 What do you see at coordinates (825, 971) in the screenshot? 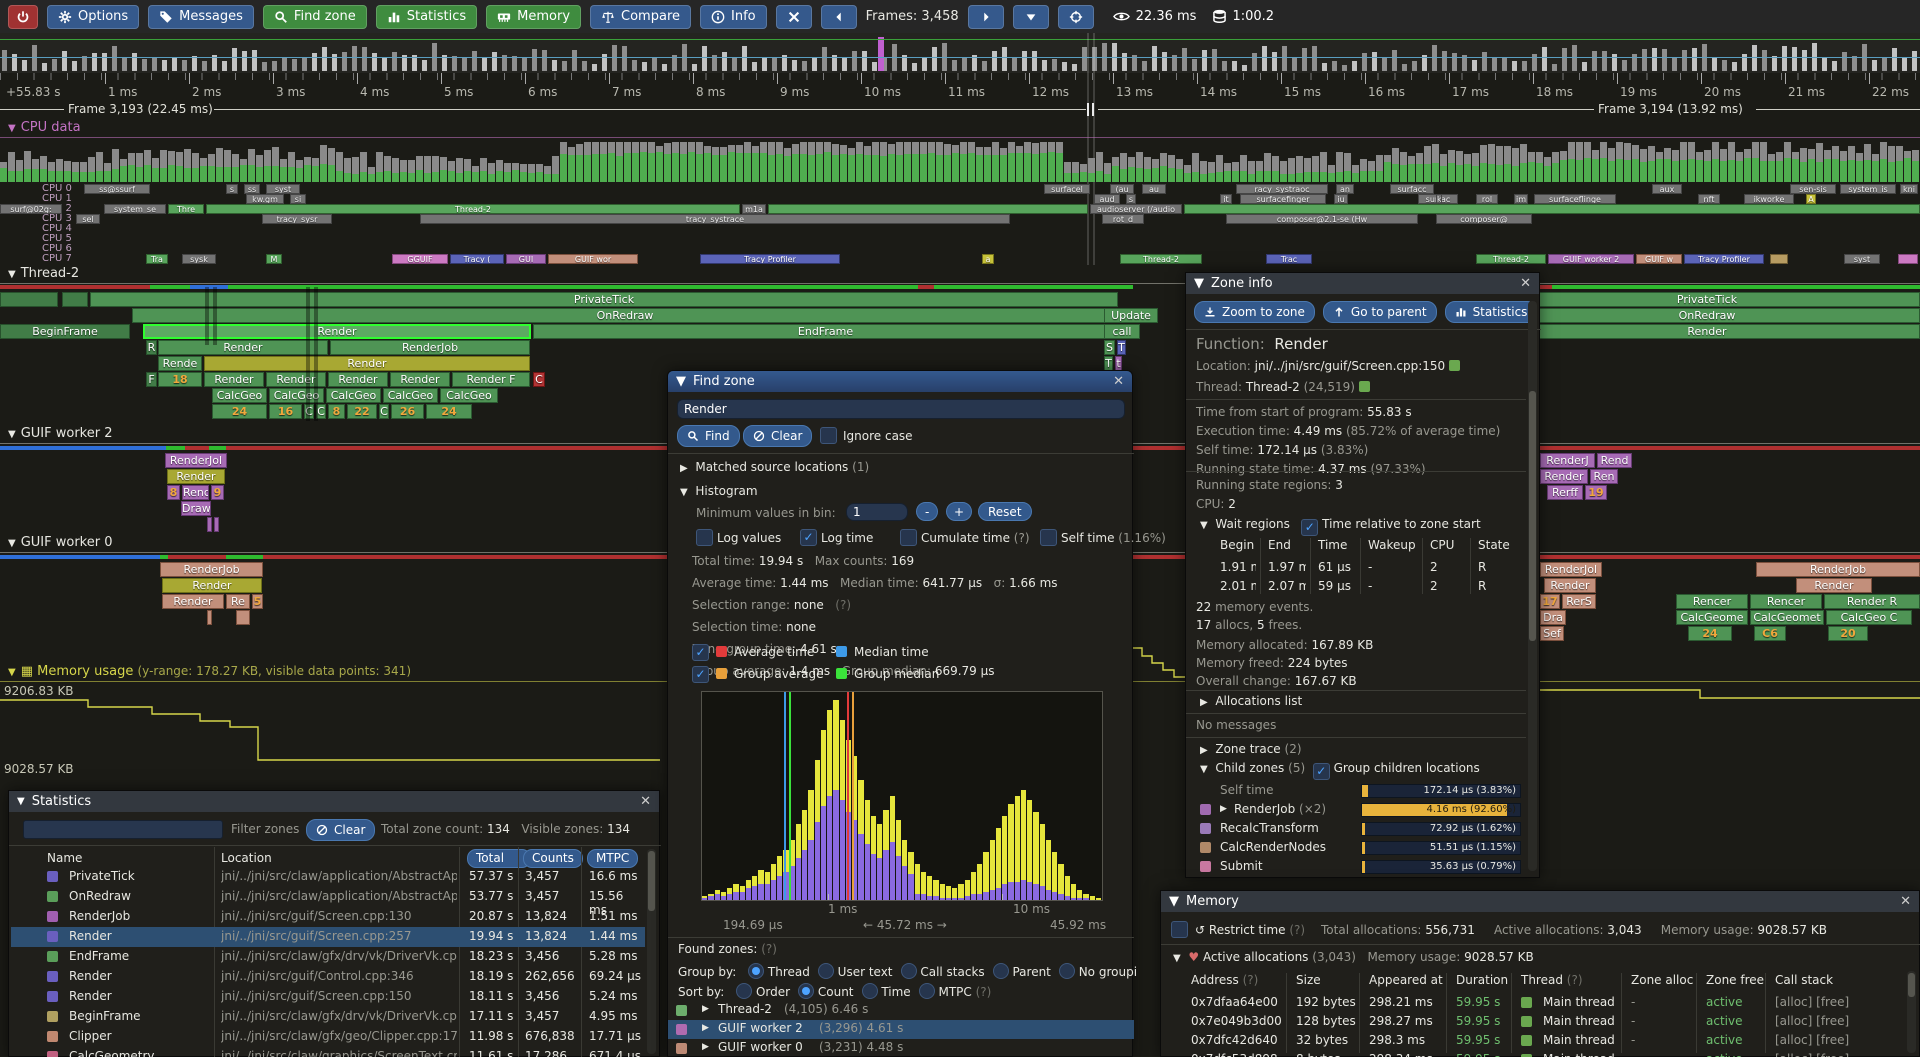
I see `radio-group-by-user-text` at bounding box center [825, 971].